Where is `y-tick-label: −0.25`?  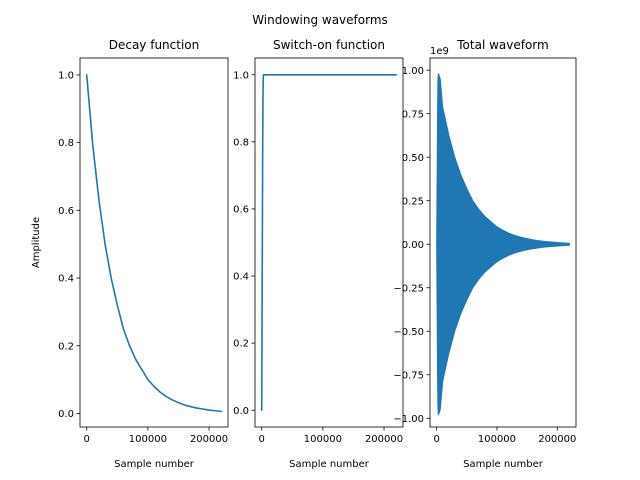
y-tick-label: −0.25 is located at coordinates (408, 288).